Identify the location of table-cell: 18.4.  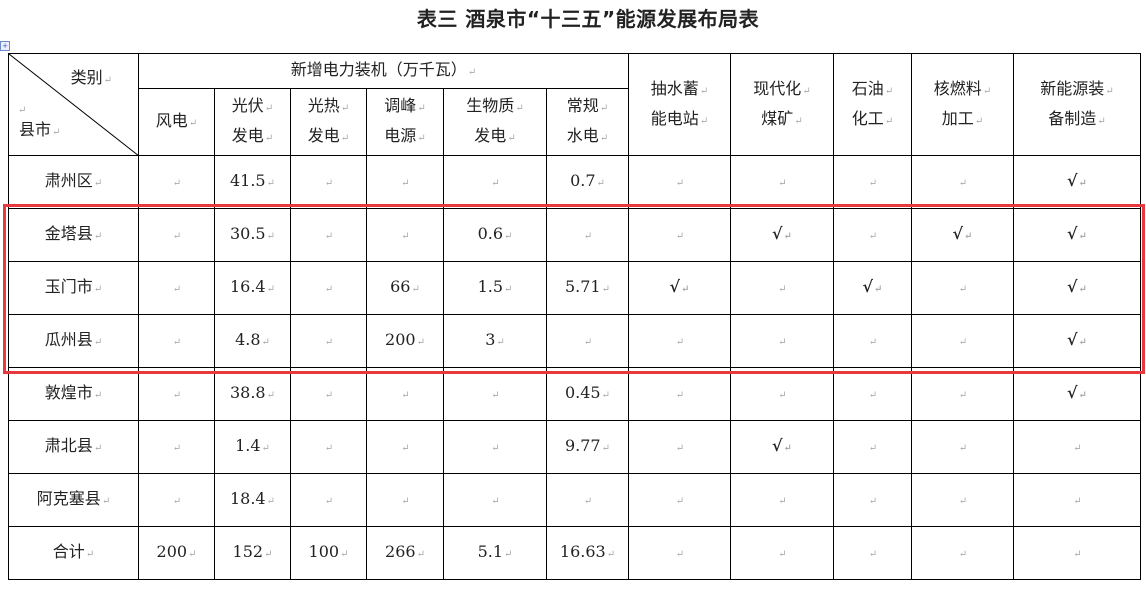
(252, 500).